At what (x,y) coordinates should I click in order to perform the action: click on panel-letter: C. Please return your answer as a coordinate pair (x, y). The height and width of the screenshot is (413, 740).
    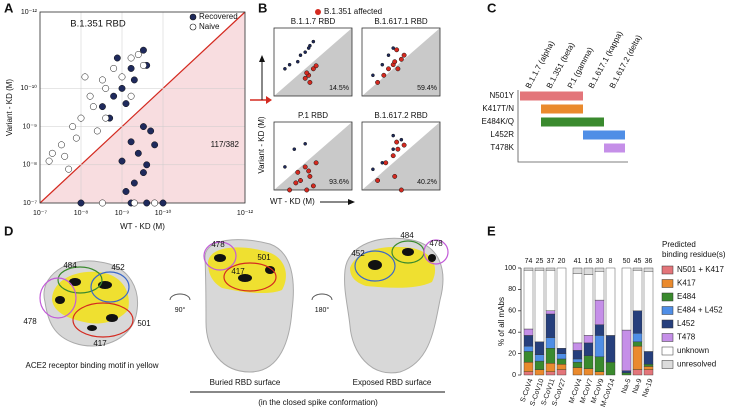
    Looking at the image, I should click on (492, 7).